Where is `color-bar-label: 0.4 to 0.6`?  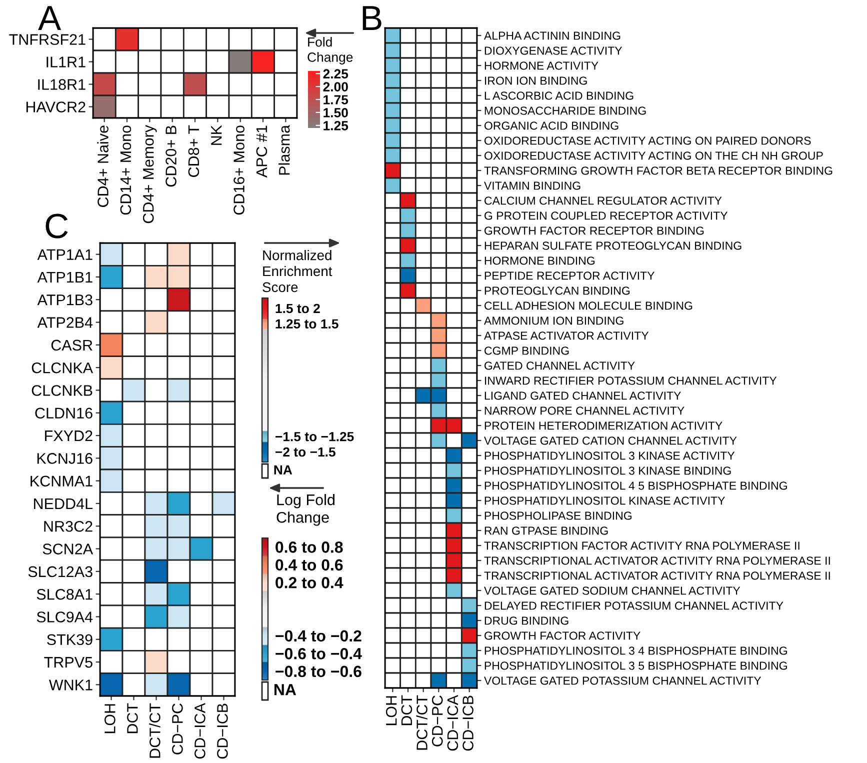
color-bar-label: 0.4 to 0.6 is located at coordinates (309, 565).